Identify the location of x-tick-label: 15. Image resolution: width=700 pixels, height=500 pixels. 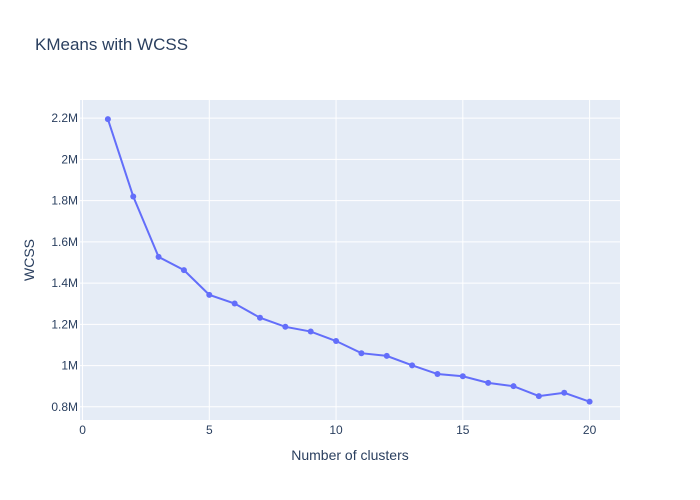
(463, 430).